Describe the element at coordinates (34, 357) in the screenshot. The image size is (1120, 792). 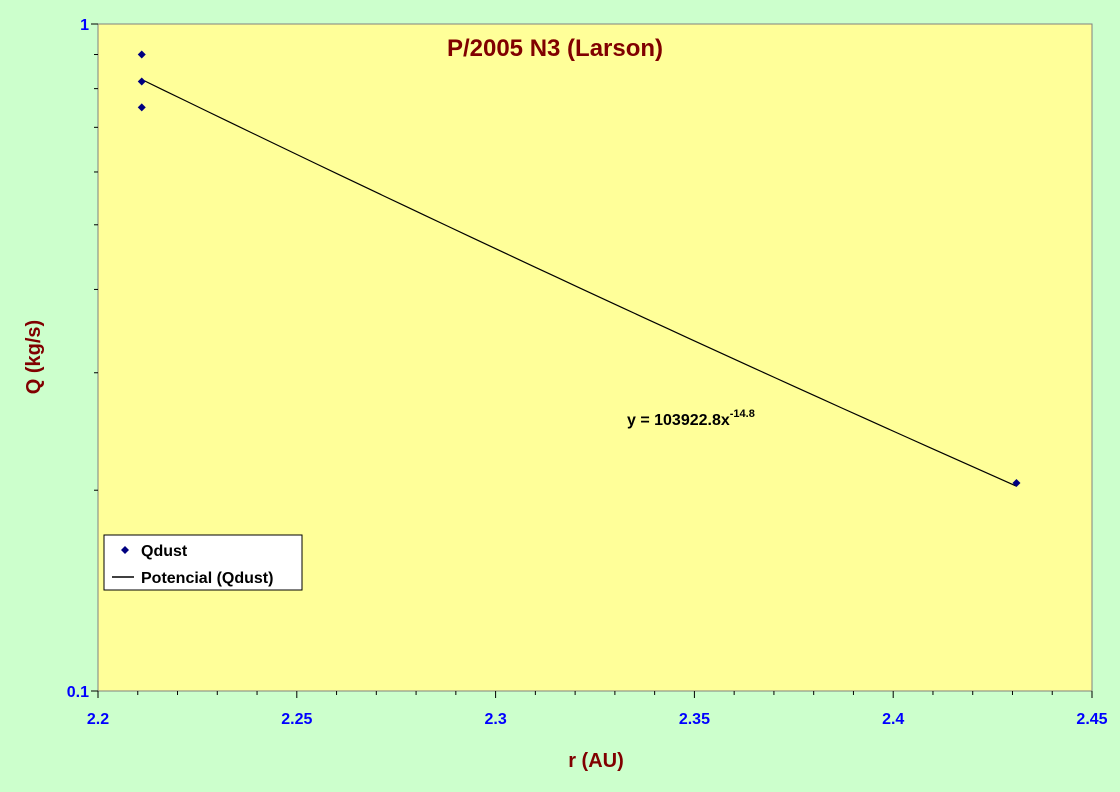
I see `y-axis-title: Q (kg/s)` at that location.